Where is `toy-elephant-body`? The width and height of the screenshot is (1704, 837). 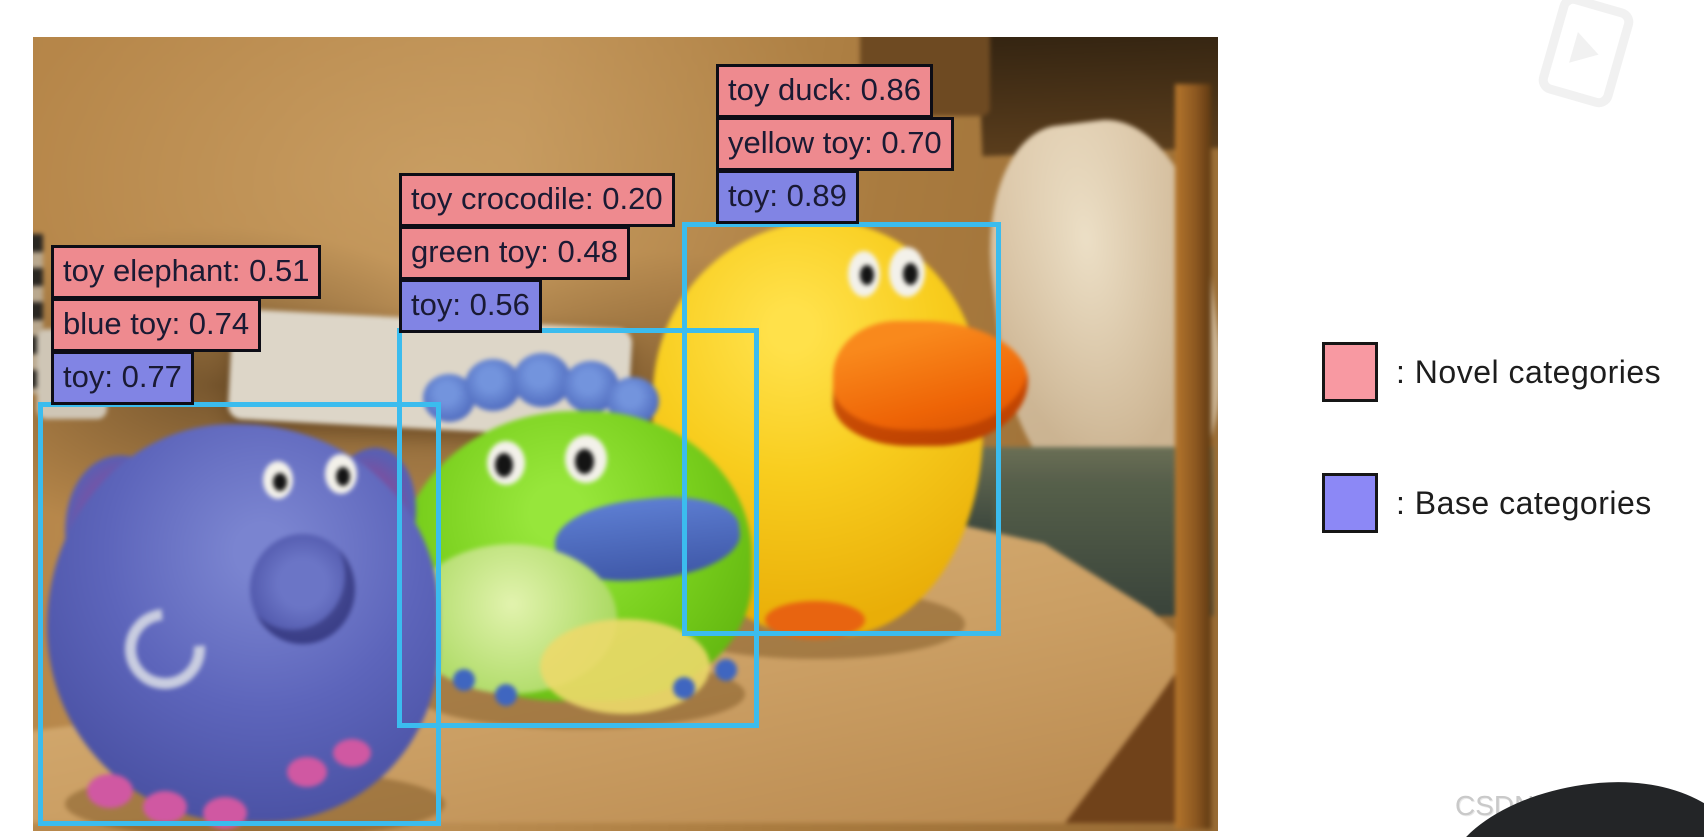 toy-elephant-body is located at coordinates (243, 623).